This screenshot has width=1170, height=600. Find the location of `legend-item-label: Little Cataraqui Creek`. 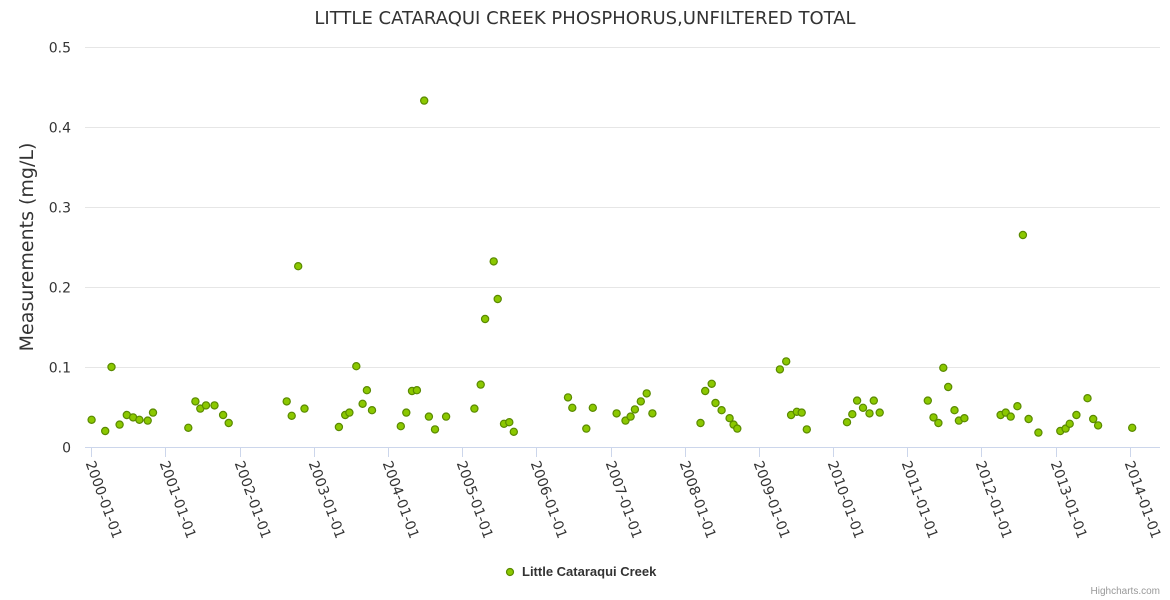

legend-item-label: Little Cataraqui Creek is located at coordinates (589, 571).